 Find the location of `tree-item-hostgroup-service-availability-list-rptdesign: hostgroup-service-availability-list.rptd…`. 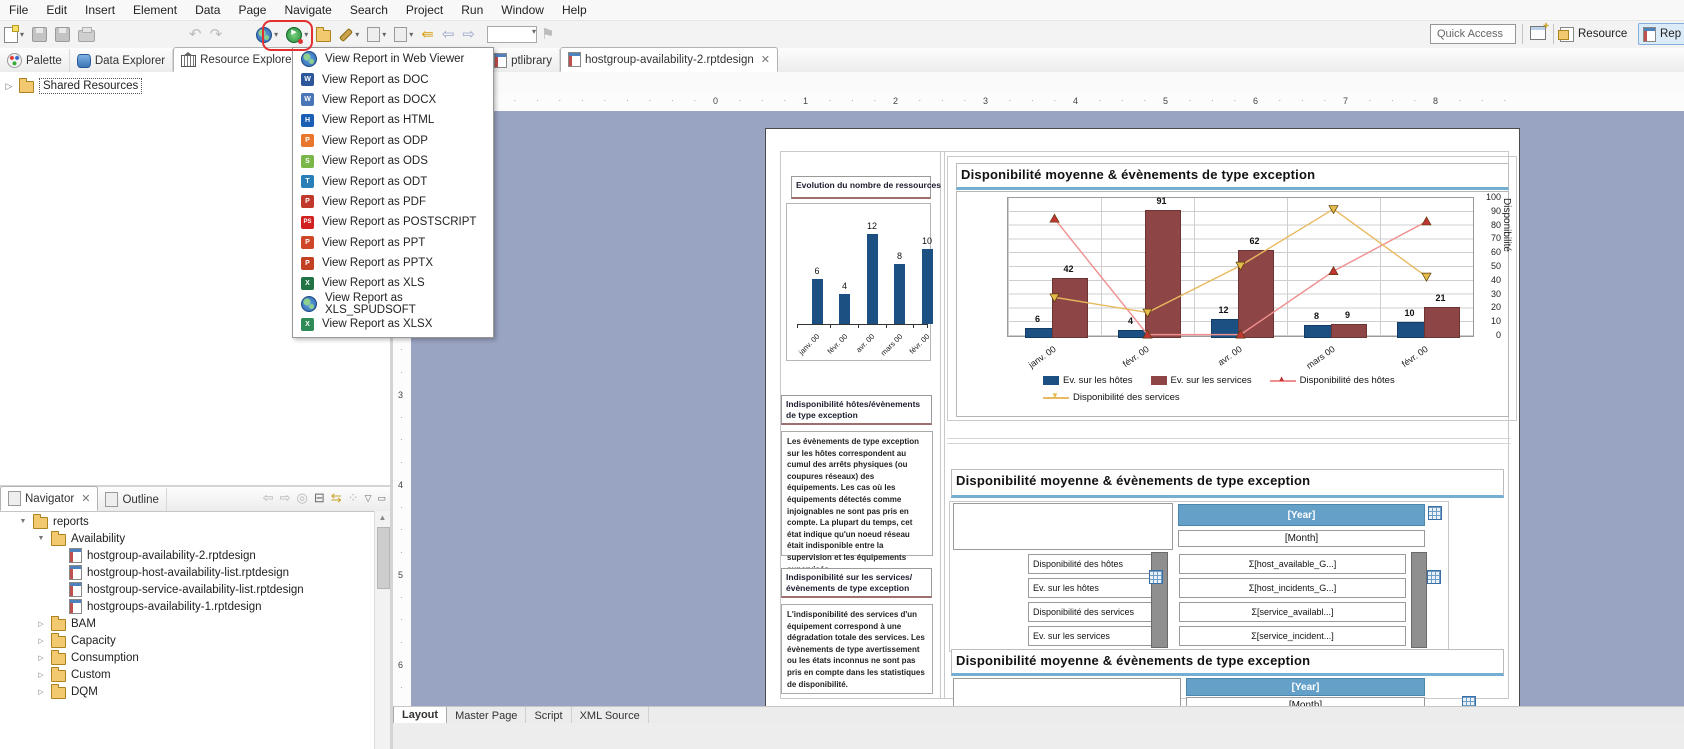

tree-item-hostgroup-service-availability-list-rptdesign: hostgroup-service-availability-list.rptd… is located at coordinates (187, 589).